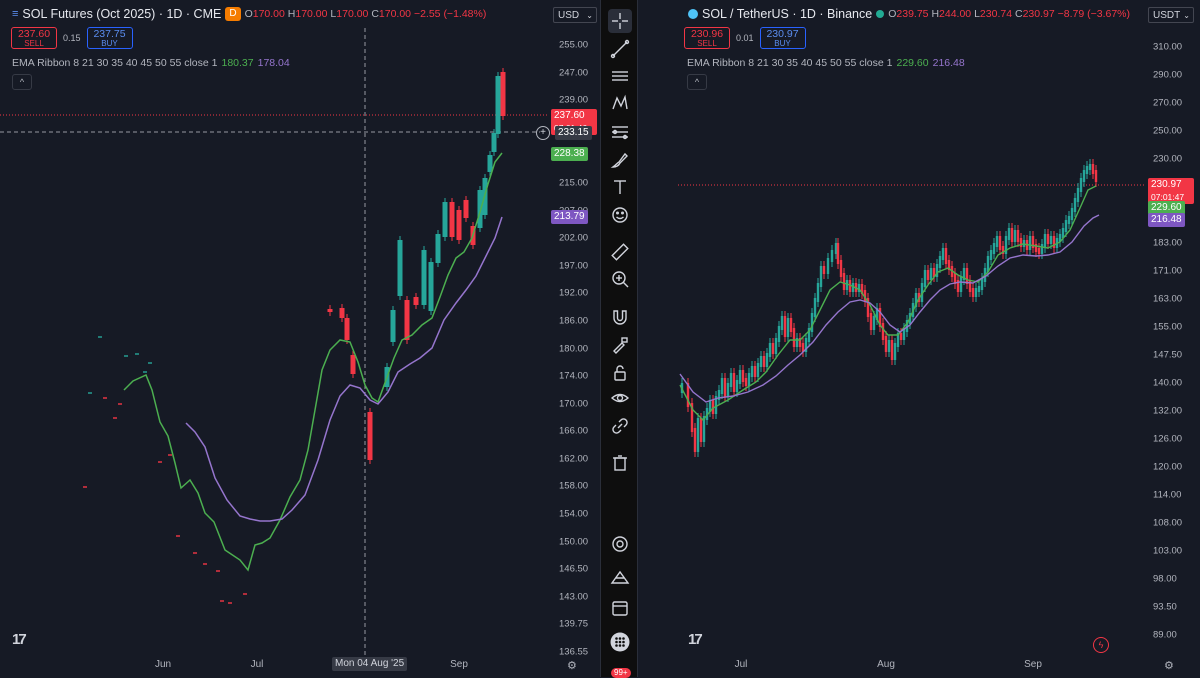 This screenshot has height=678, width=1200. What do you see at coordinates (543, 133) in the screenshot?
I see `add-alert-icon: +` at bounding box center [543, 133].